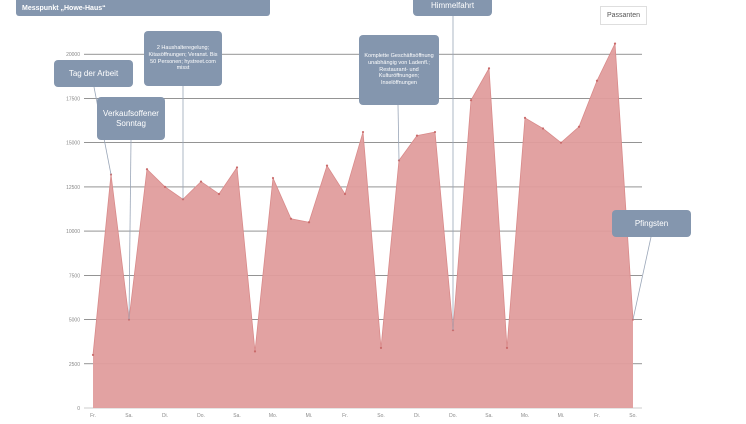 The height and width of the screenshot is (424, 746). What do you see at coordinates (165, 416) in the screenshot?
I see `x-tick-label-2: Di.` at bounding box center [165, 416].